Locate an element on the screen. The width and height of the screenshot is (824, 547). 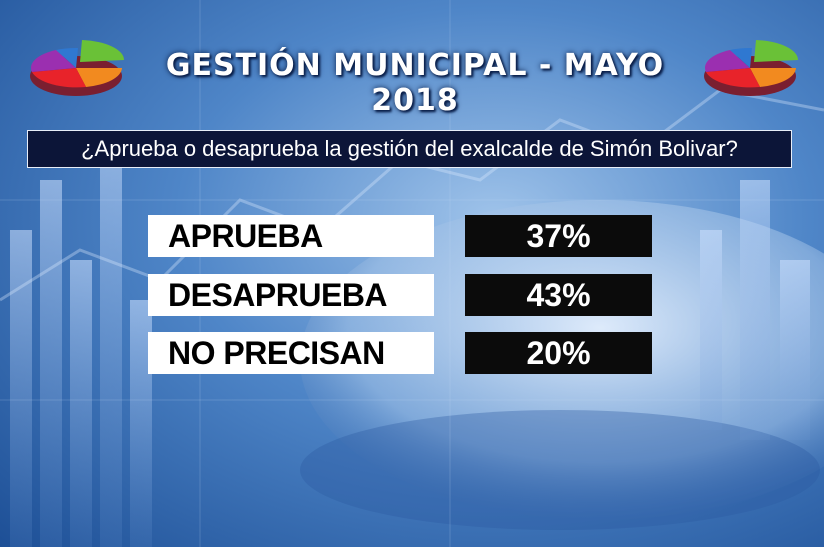
result-value: 20% is located at coordinates (558, 353).